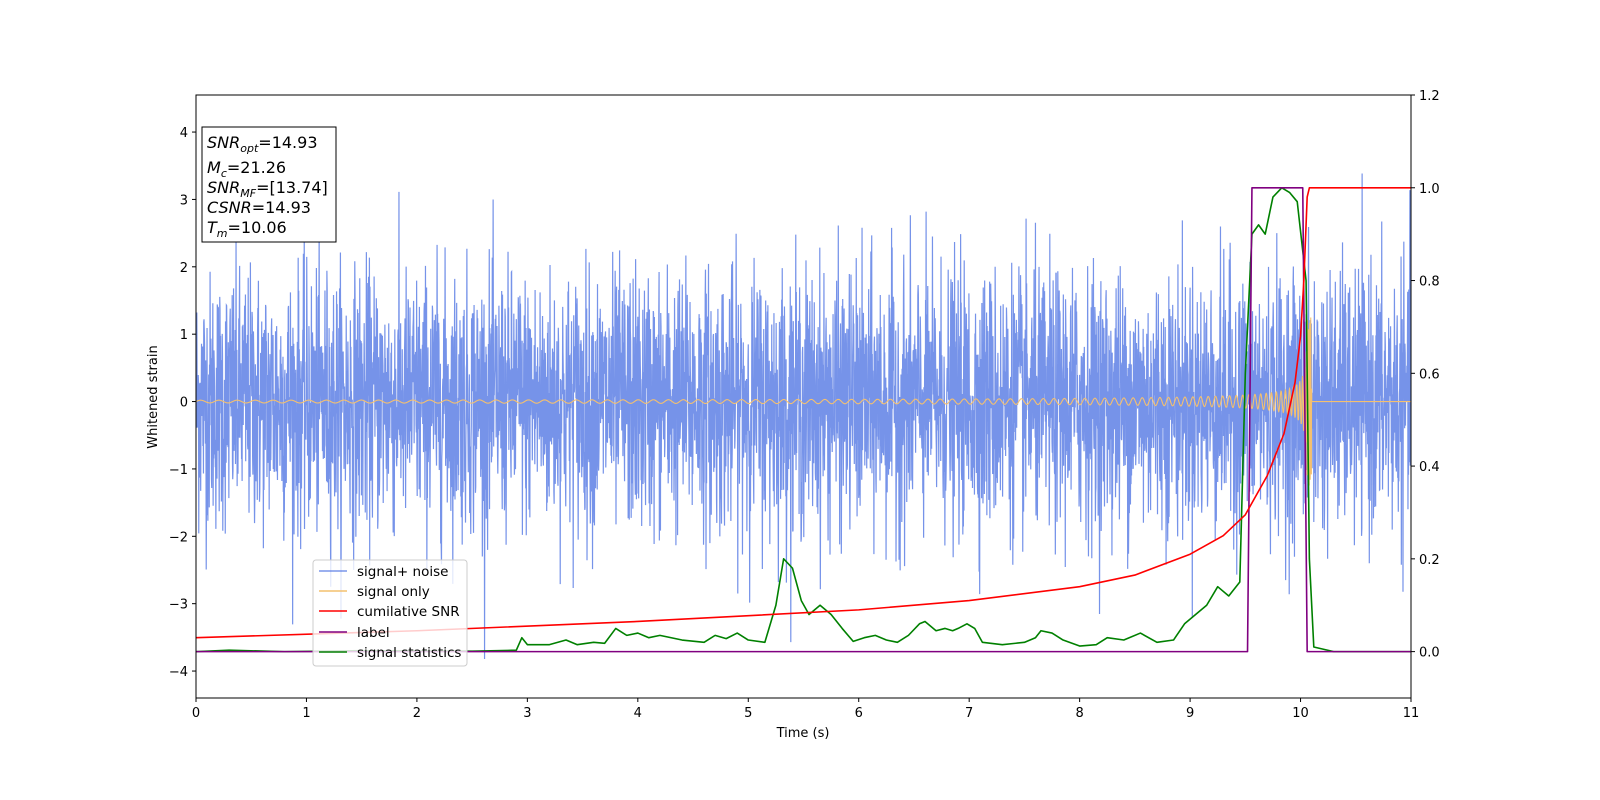  Describe the element at coordinates (184, 335) in the screenshot. I see `y-left-tick-label: 1` at that location.